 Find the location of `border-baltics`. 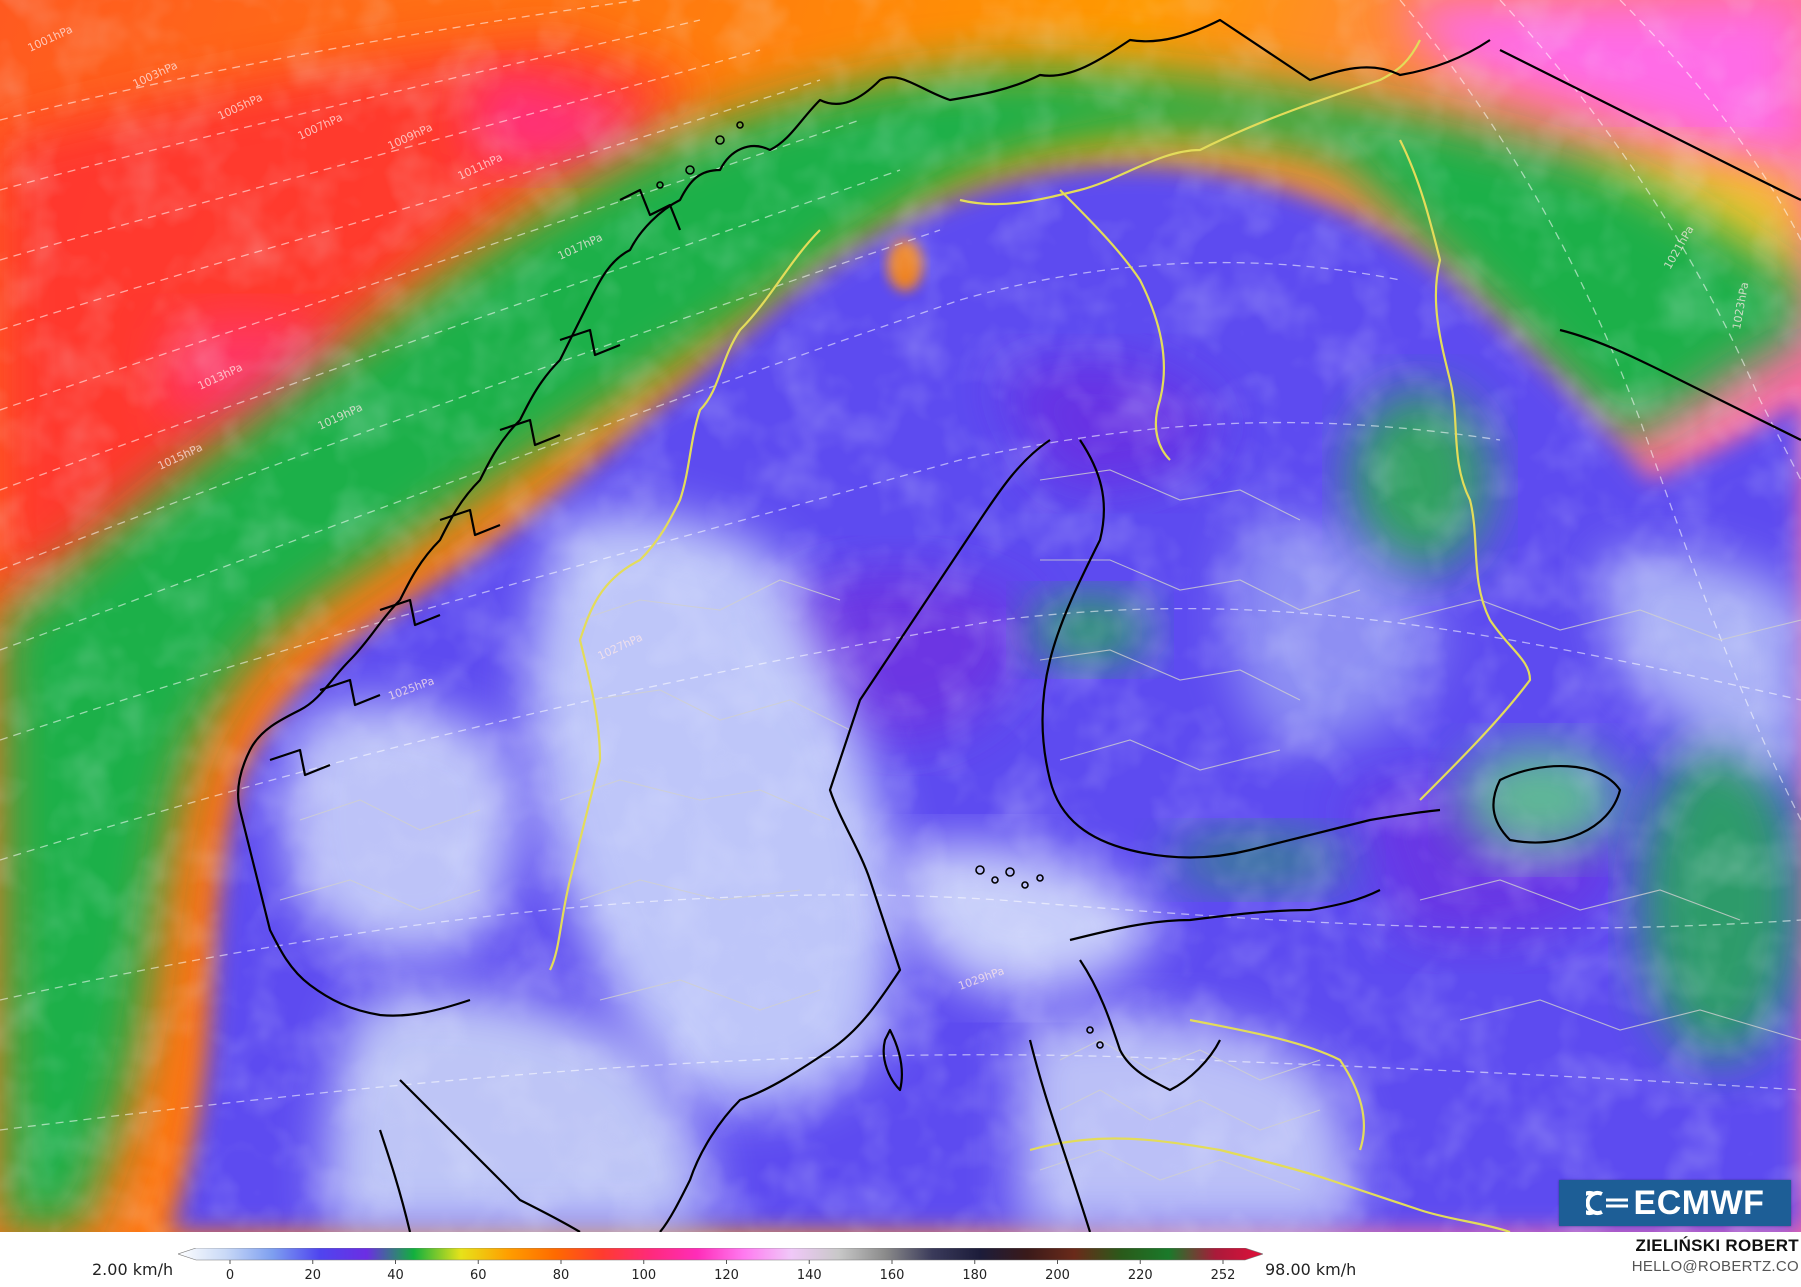

border-baltics is located at coordinates (1270, 1184).